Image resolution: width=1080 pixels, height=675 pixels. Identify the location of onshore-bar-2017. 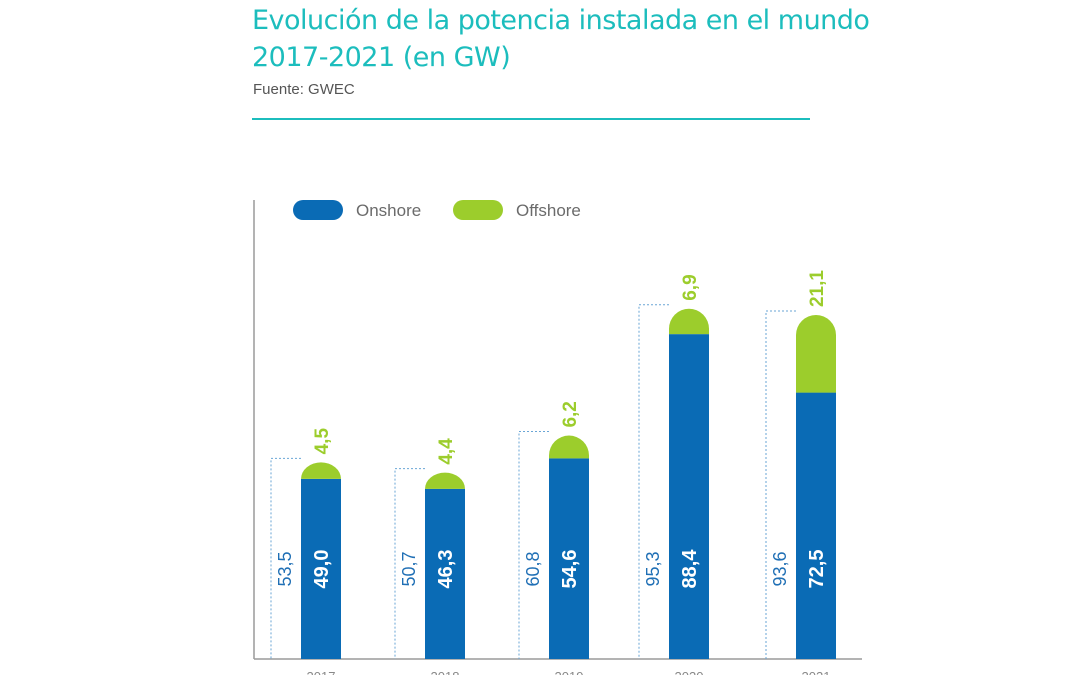
(321, 568).